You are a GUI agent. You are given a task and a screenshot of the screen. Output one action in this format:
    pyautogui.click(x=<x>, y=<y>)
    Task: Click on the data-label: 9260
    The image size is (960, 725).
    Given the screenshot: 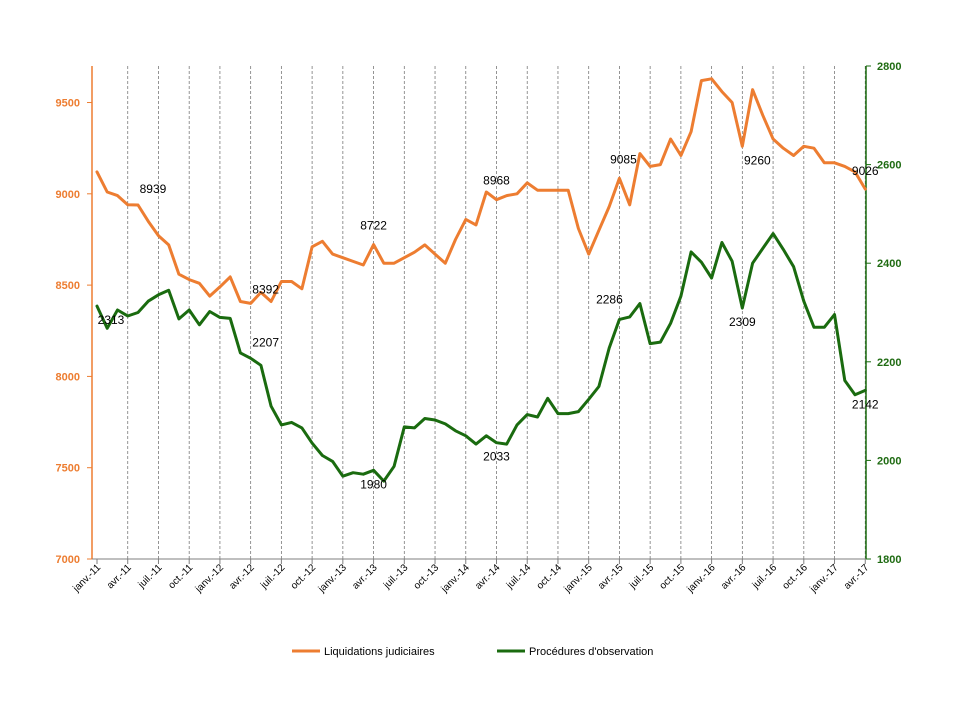 What is the action you would take?
    pyautogui.click(x=757, y=160)
    